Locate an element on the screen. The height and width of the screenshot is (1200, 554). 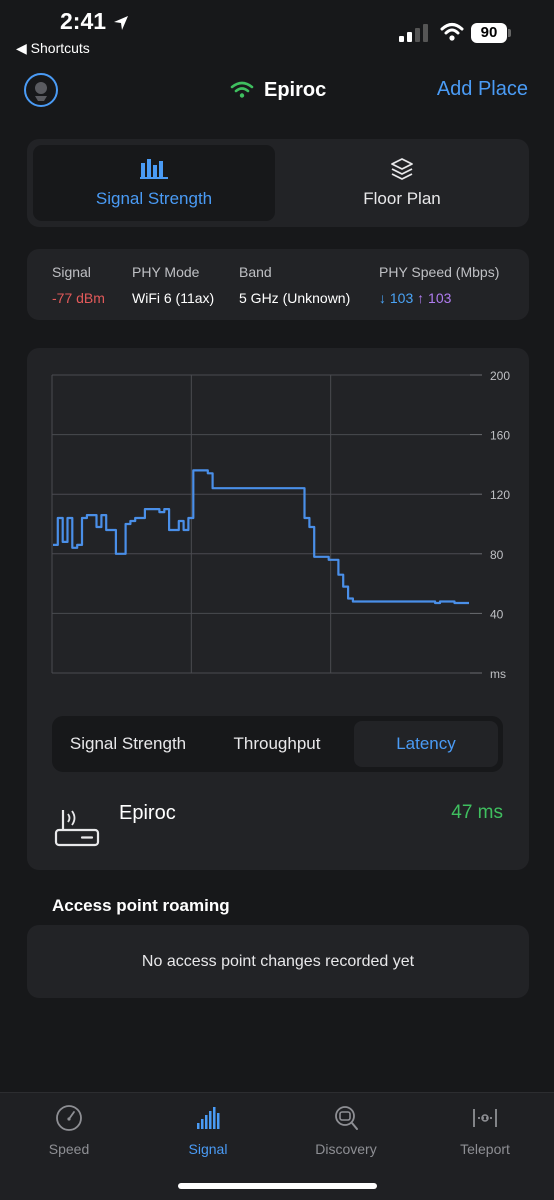
speedometer-icon is located at coordinates (69, 1118).